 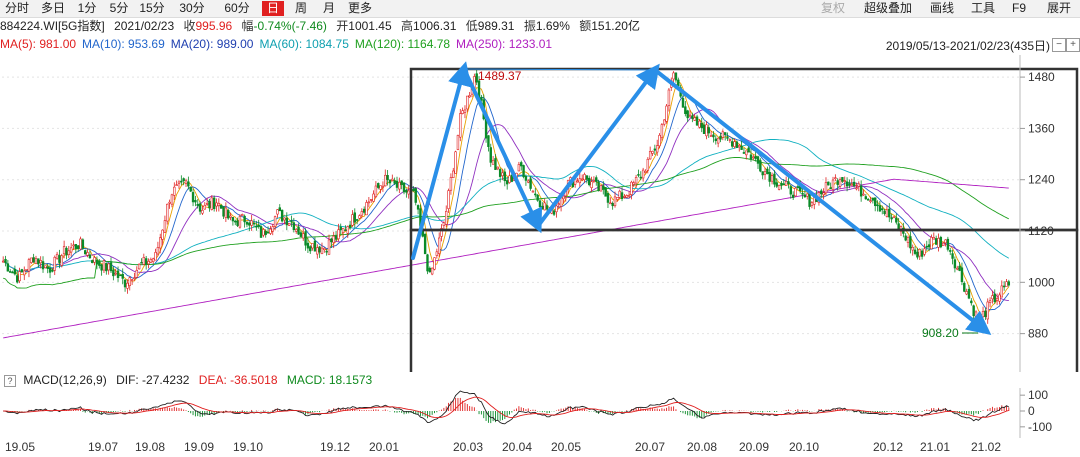 I want to click on macd-chart: 100 0 -100, so click(x=540, y=413).